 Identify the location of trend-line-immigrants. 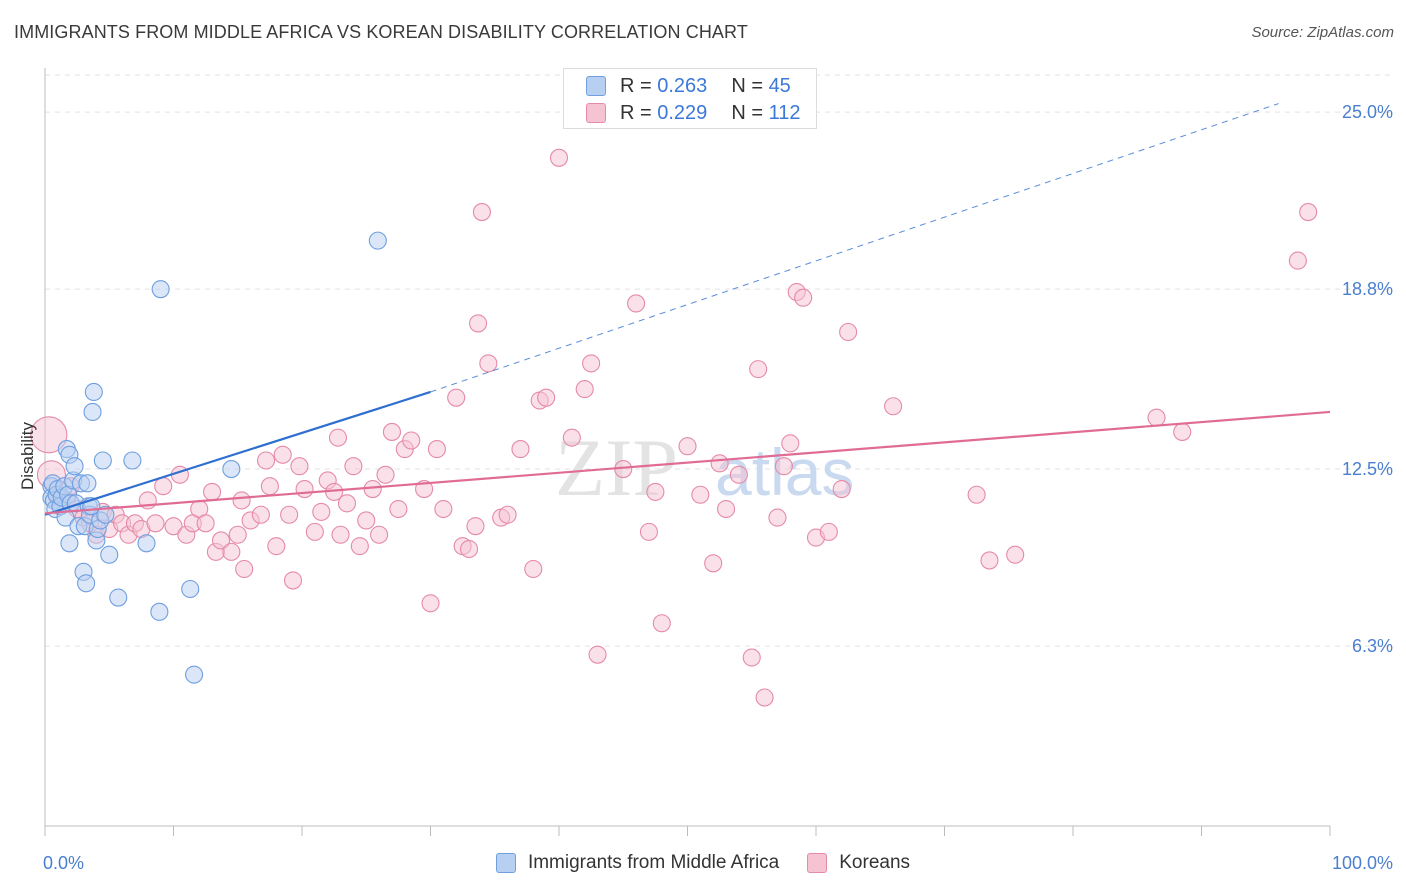
(237, 453).